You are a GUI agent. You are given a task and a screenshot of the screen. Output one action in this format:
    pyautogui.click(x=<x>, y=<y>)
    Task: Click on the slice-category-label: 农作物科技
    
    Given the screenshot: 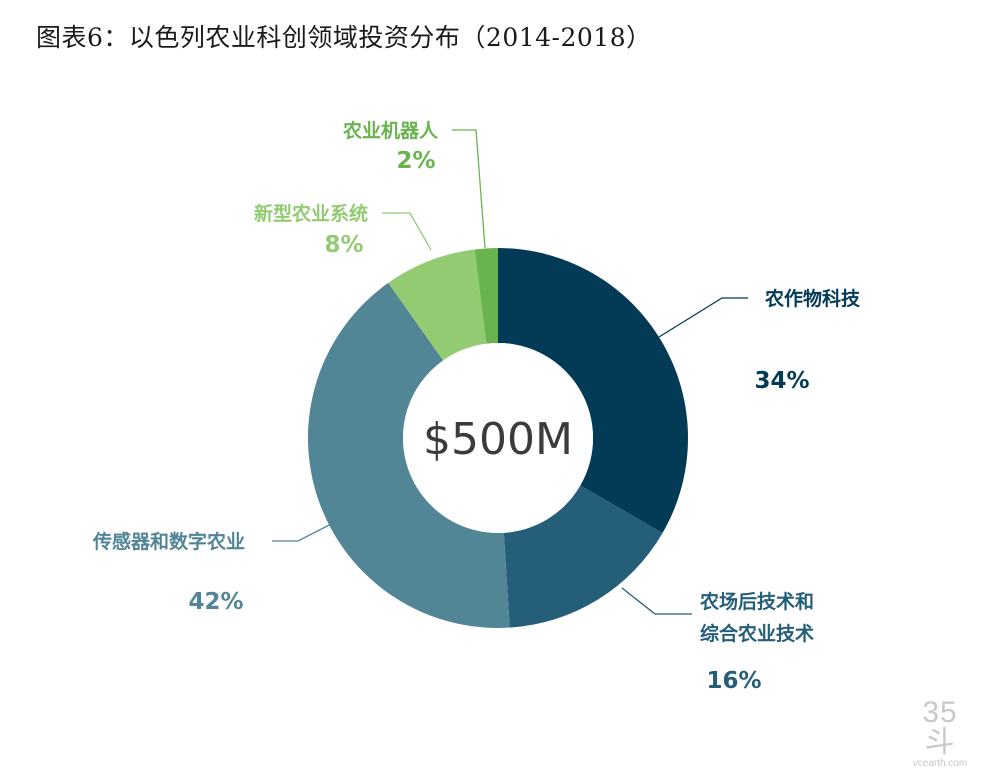 What is the action you would take?
    pyautogui.click(x=812, y=298)
    